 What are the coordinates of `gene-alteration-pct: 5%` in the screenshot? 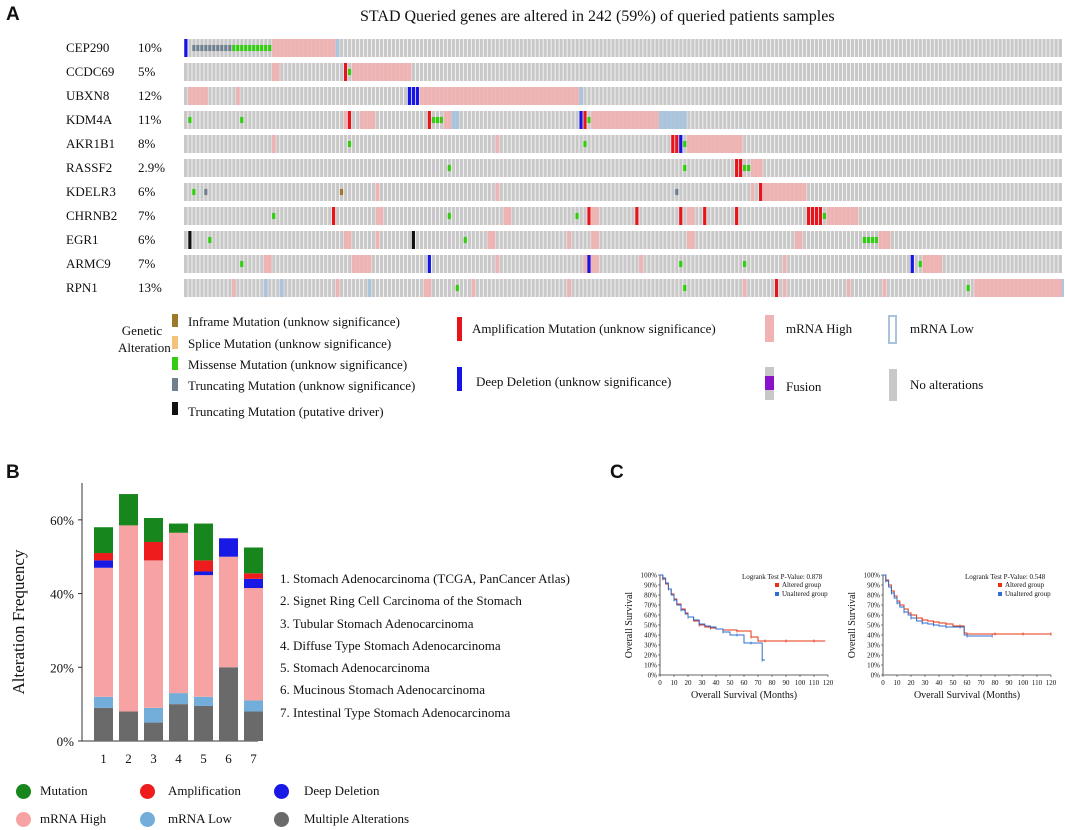 It's located at (147, 71).